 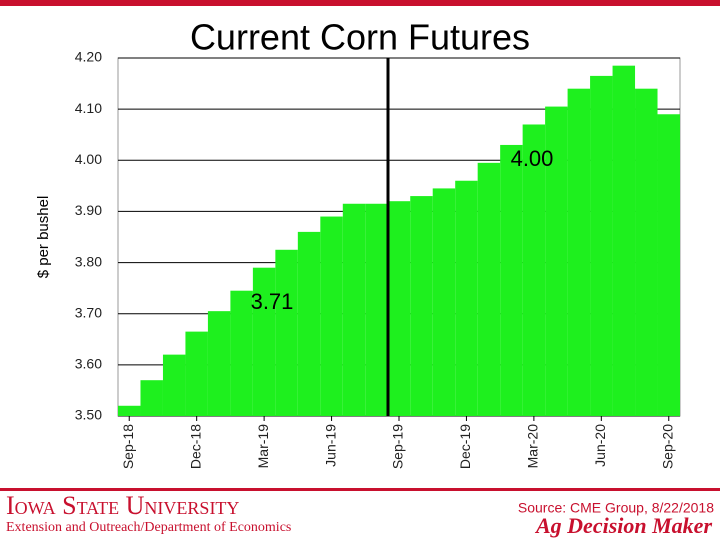 What do you see at coordinates (623, 525) in the screenshot?
I see `brand: Ag Decision Maker` at bounding box center [623, 525].